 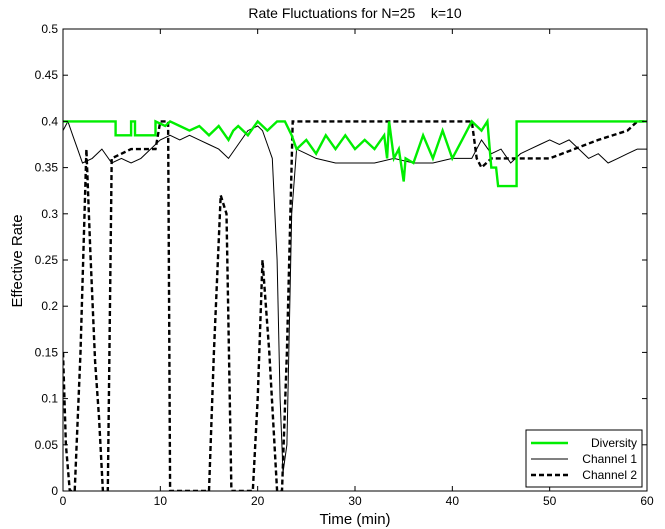 I want to click on y-tick-label: 0.25, so click(x=47, y=260).